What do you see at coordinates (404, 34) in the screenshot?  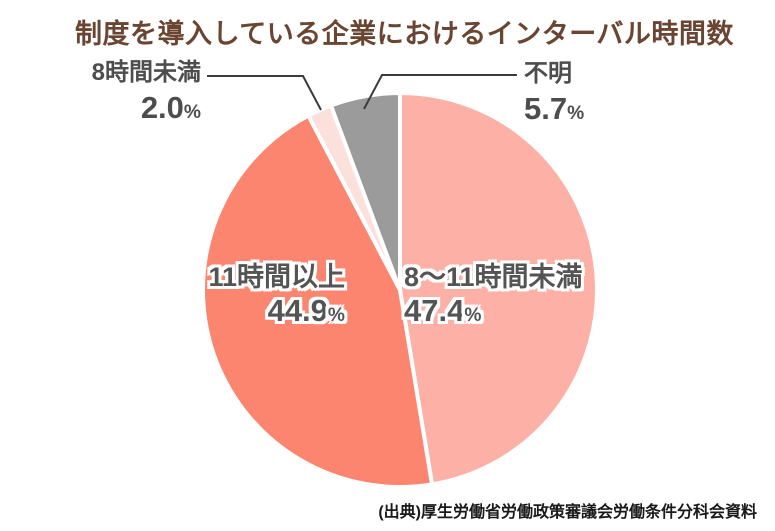 I see `chart-title: 制度を導入している企業におけるインターバル時間数` at bounding box center [404, 34].